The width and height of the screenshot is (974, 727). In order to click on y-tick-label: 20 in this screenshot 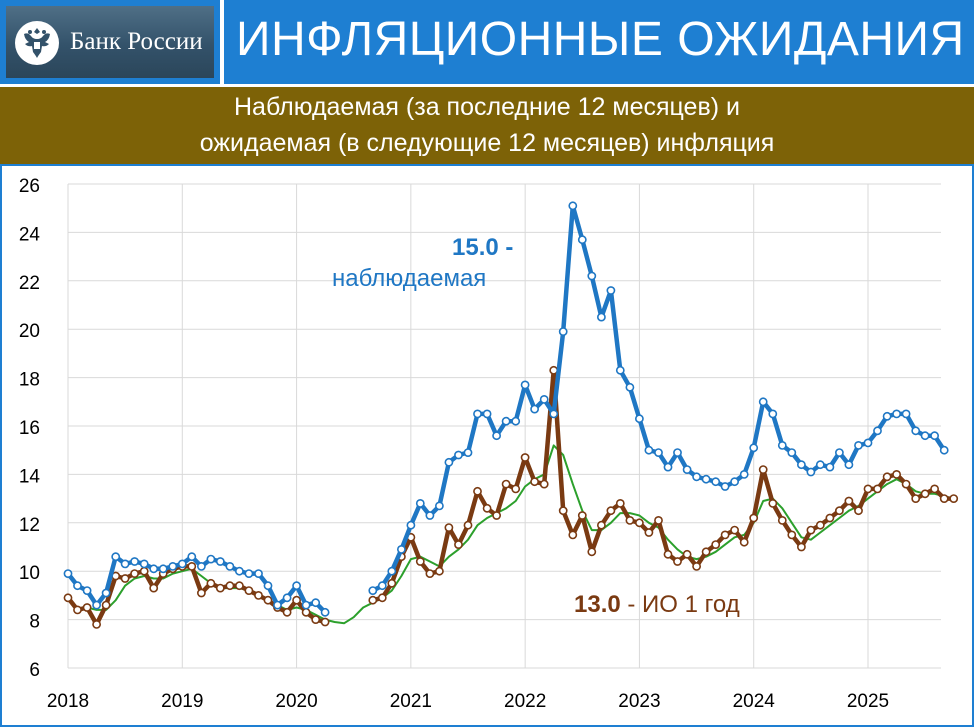, I will do `click(29, 331)`.